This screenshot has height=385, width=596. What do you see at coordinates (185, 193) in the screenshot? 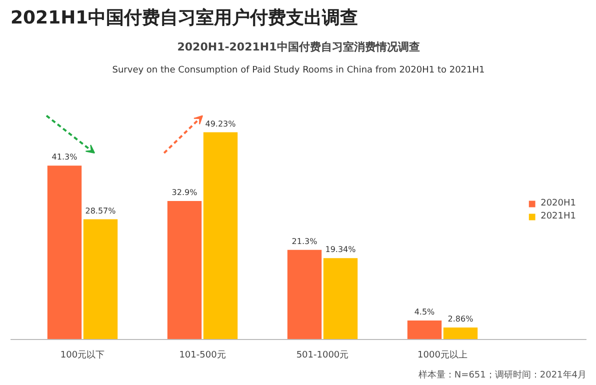
I see `data-label: 32.9%` at bounding box center [185, 193].